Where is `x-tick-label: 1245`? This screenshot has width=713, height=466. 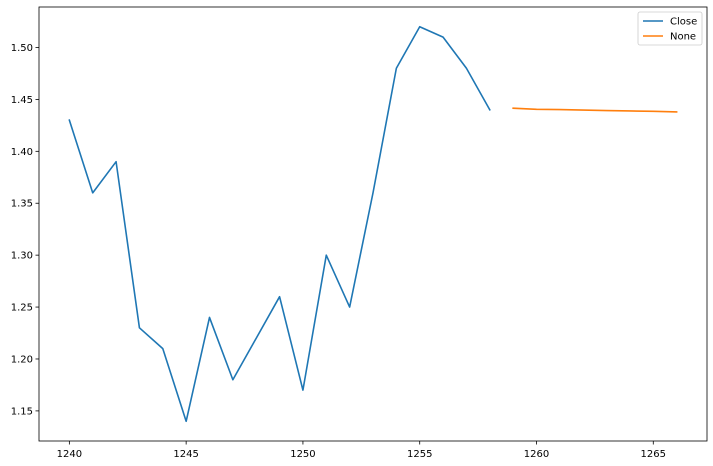 x-tick-label: 1245 is located at coordinates (185, 454).